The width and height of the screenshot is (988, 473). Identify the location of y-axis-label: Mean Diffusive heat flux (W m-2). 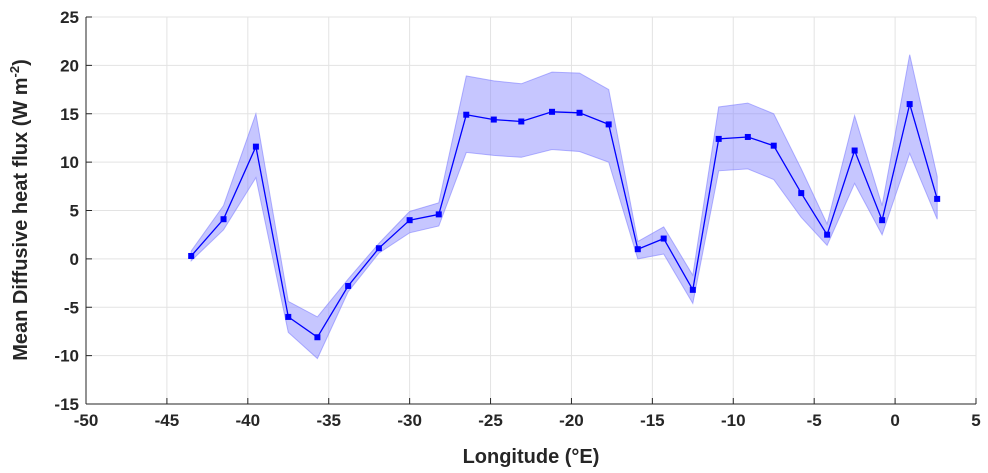
(19, 210).